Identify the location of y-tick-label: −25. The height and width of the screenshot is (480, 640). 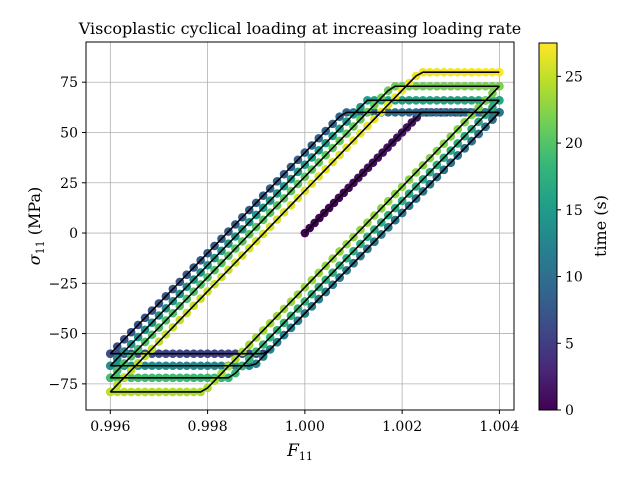
(63, 284).